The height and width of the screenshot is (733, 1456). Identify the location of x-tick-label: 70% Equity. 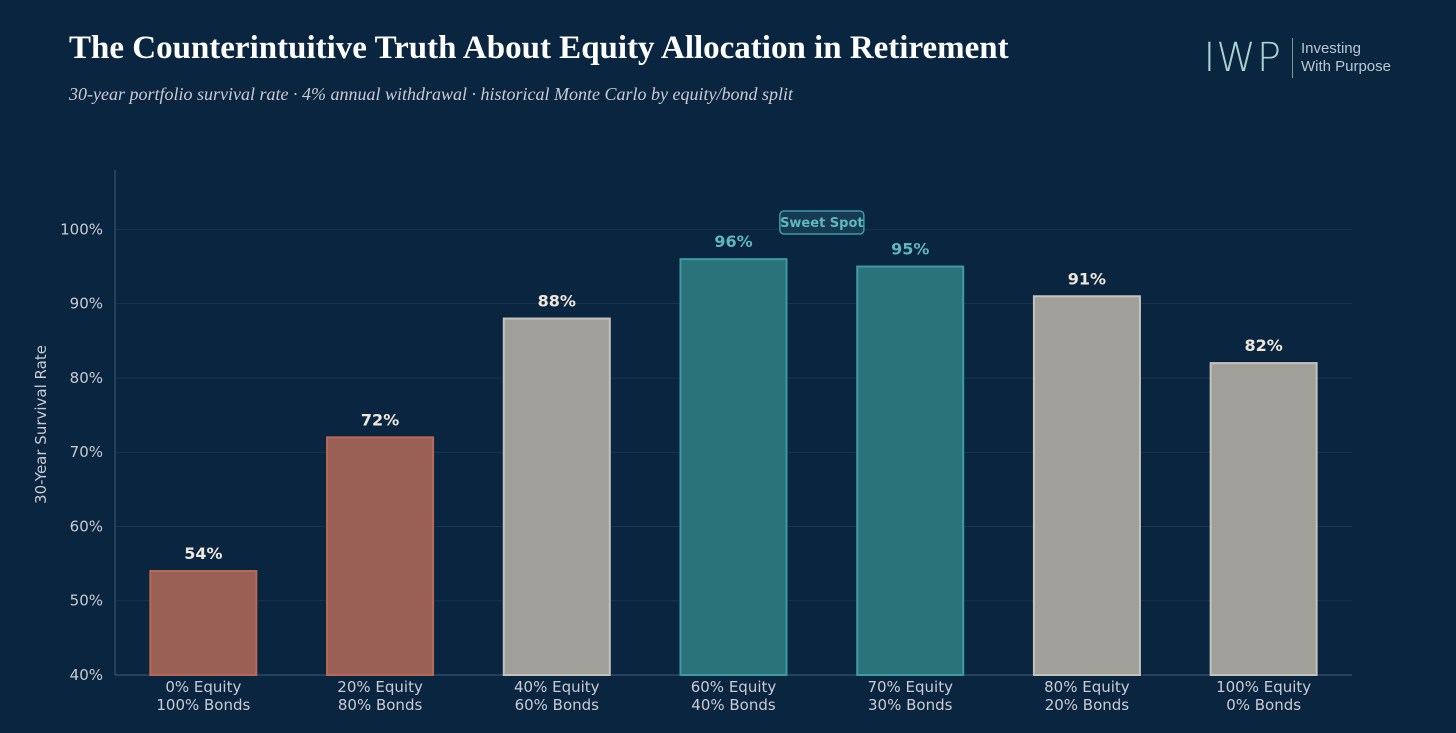
(910, 687).